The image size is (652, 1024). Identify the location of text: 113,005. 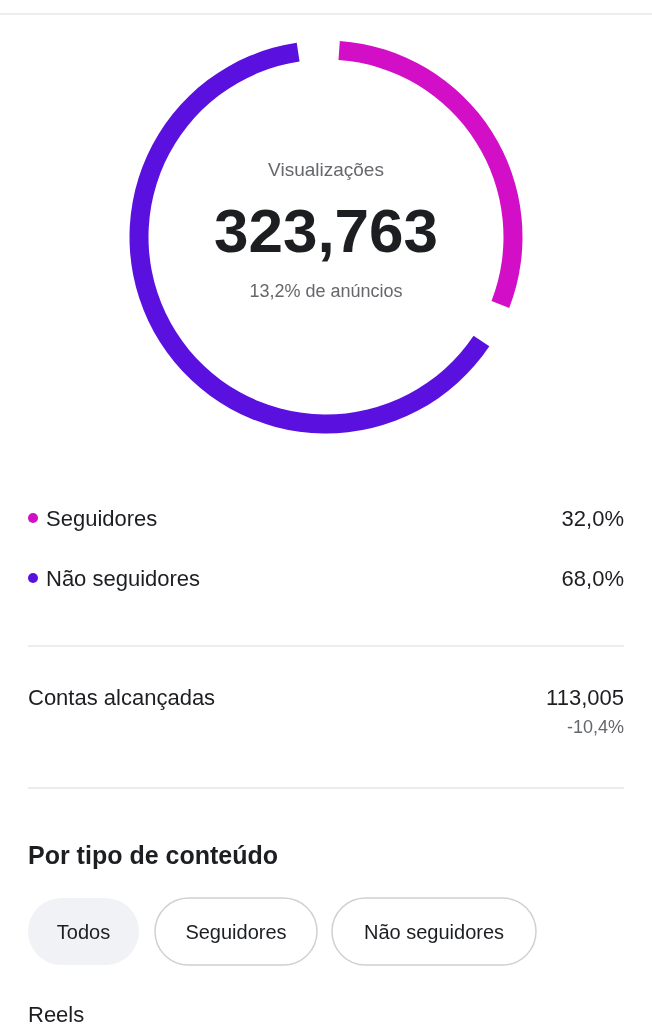
(585, 697).